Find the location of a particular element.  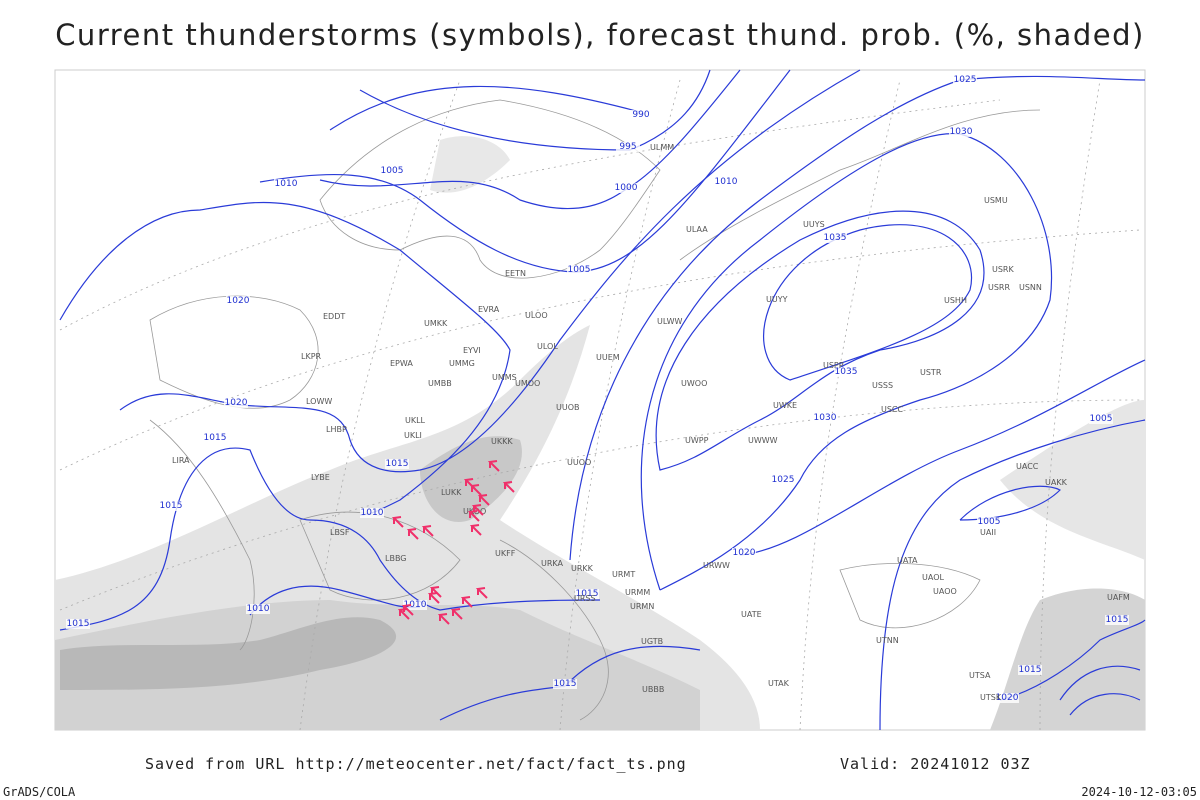

station-label: UWPP is located at coordinates (697, 440).